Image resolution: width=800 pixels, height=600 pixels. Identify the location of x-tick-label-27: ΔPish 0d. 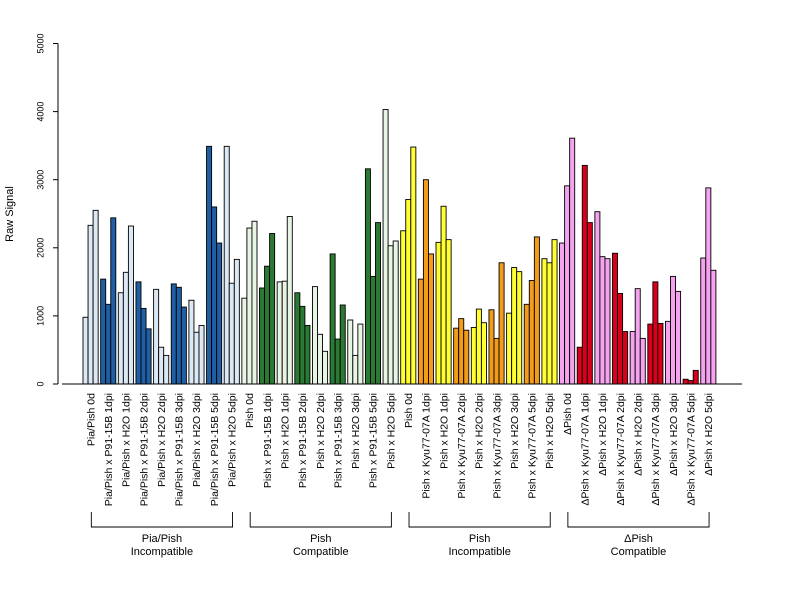
(568, 414).